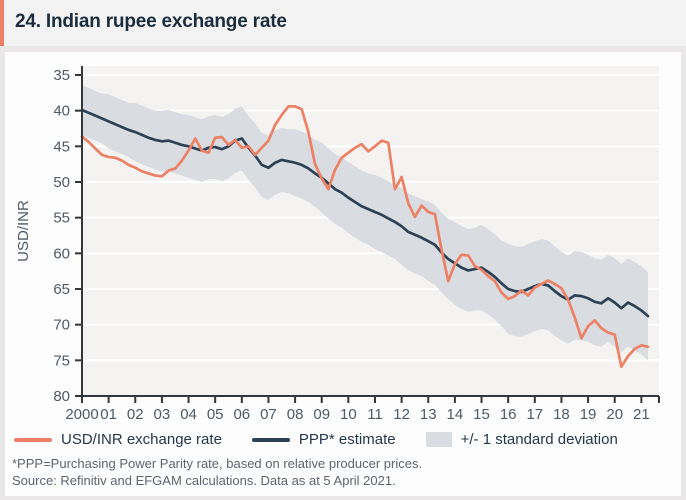 The width and height of the screenshot is (686, 500). I want to click on y-tick-label: 35, so click(61, 75).